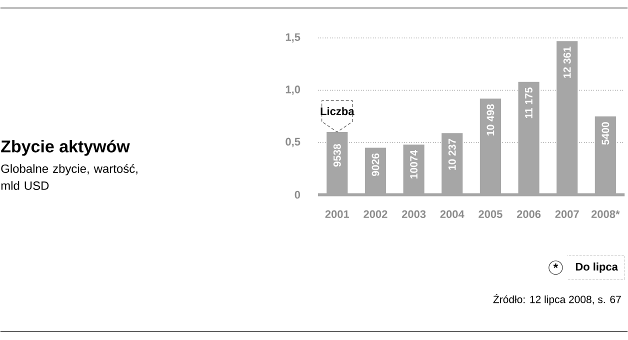  Describe the element at coordinates (376, 214) in the screenshot. I see `x-tick-label: 2002` at that location.